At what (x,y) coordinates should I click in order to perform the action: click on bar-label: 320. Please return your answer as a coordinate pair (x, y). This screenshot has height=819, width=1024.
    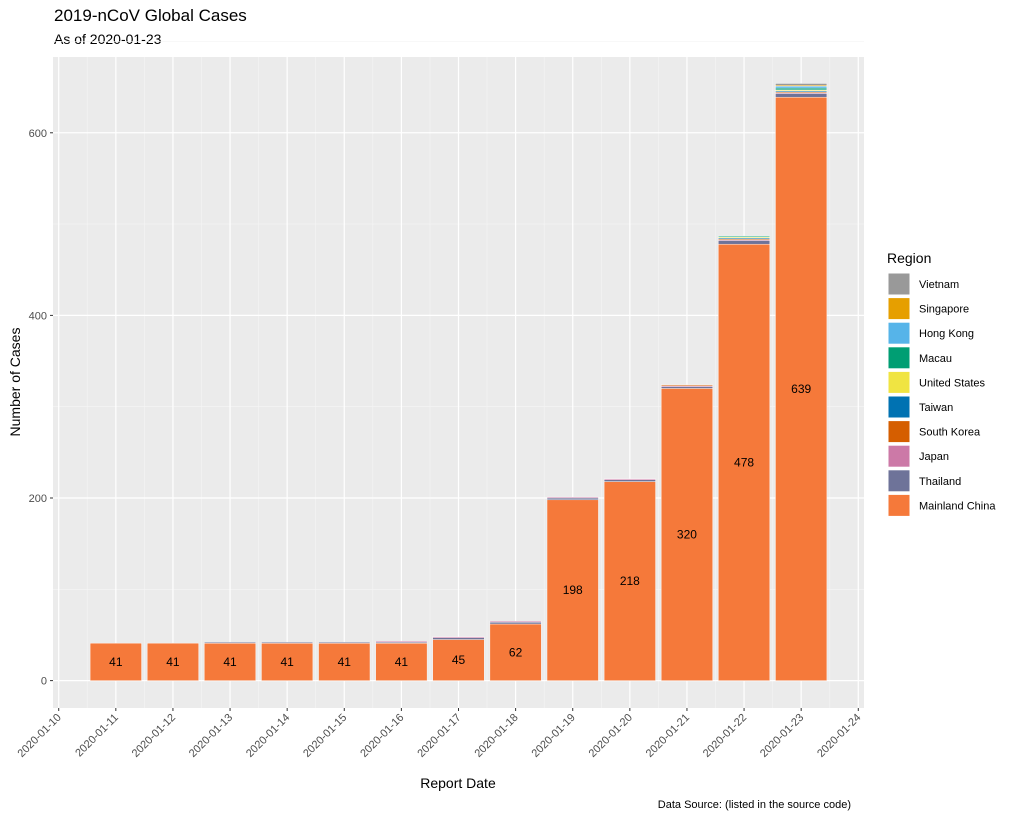
    Looking at the image, I should click on (687, 535).